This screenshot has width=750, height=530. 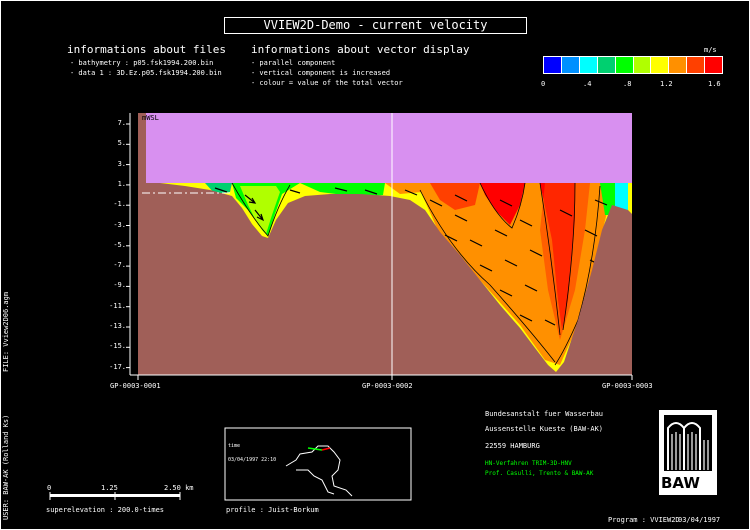 What do you see at coordinates (121, 123) in the screenshot?
I see `y-tick-label: 7.` at bounding box center [121, 123].